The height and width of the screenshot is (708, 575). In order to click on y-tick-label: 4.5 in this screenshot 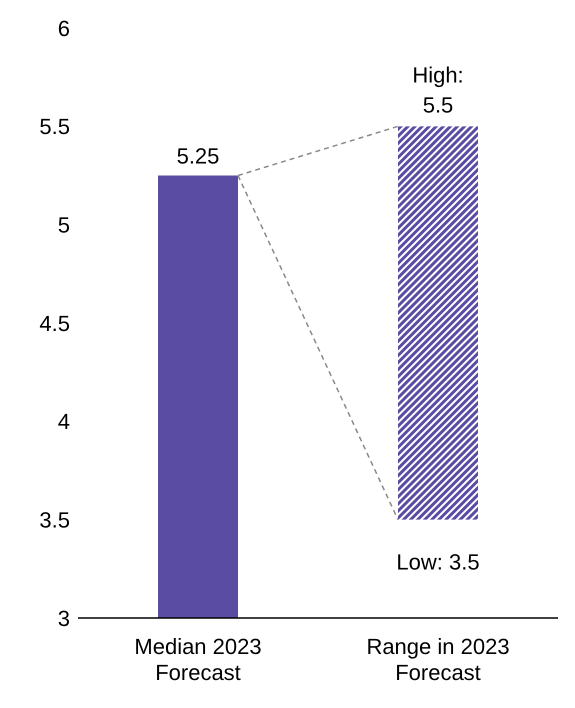, I will do `click(54, 323)`.